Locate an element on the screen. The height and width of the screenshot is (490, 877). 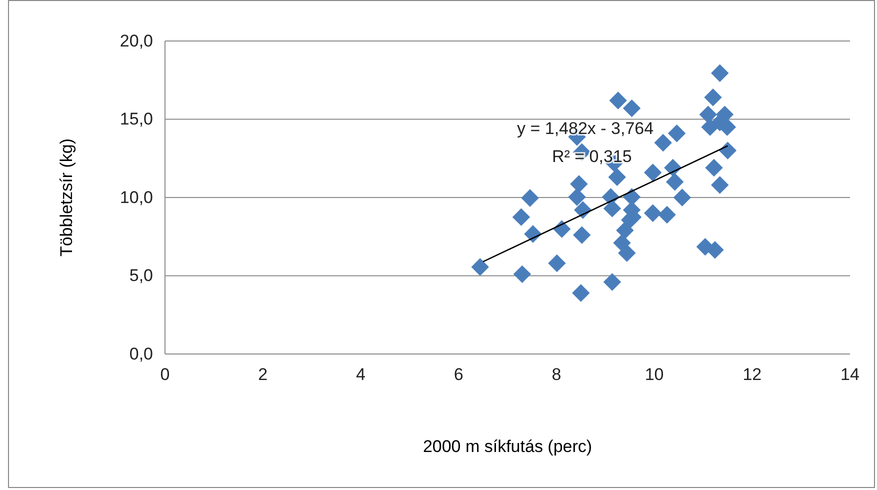
y-tick-label: 20,0 is located at coordinates (136, 40).